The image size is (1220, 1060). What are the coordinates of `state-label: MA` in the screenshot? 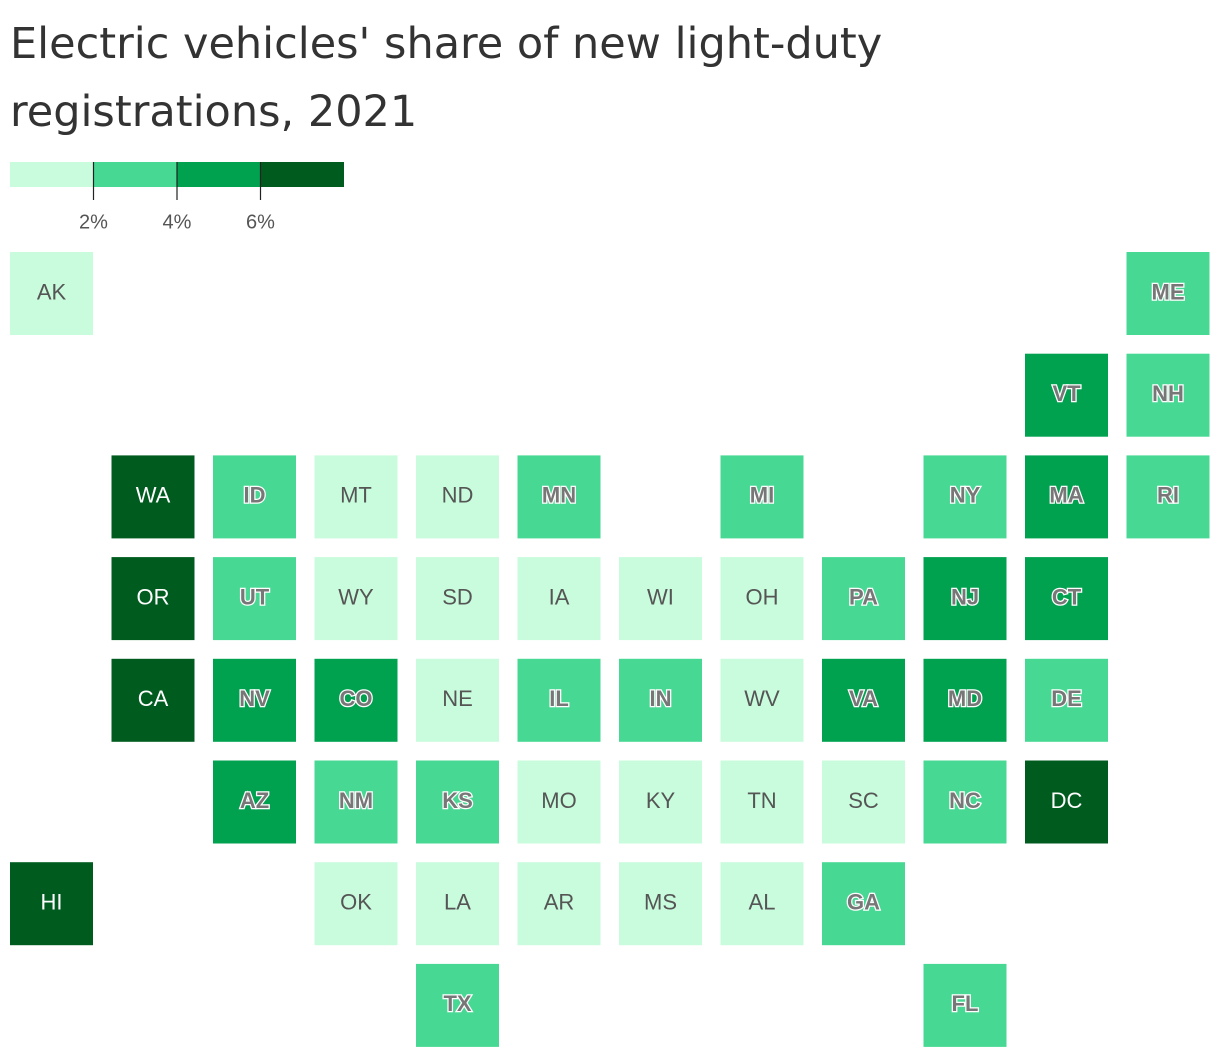 It's located at (1066, 495).